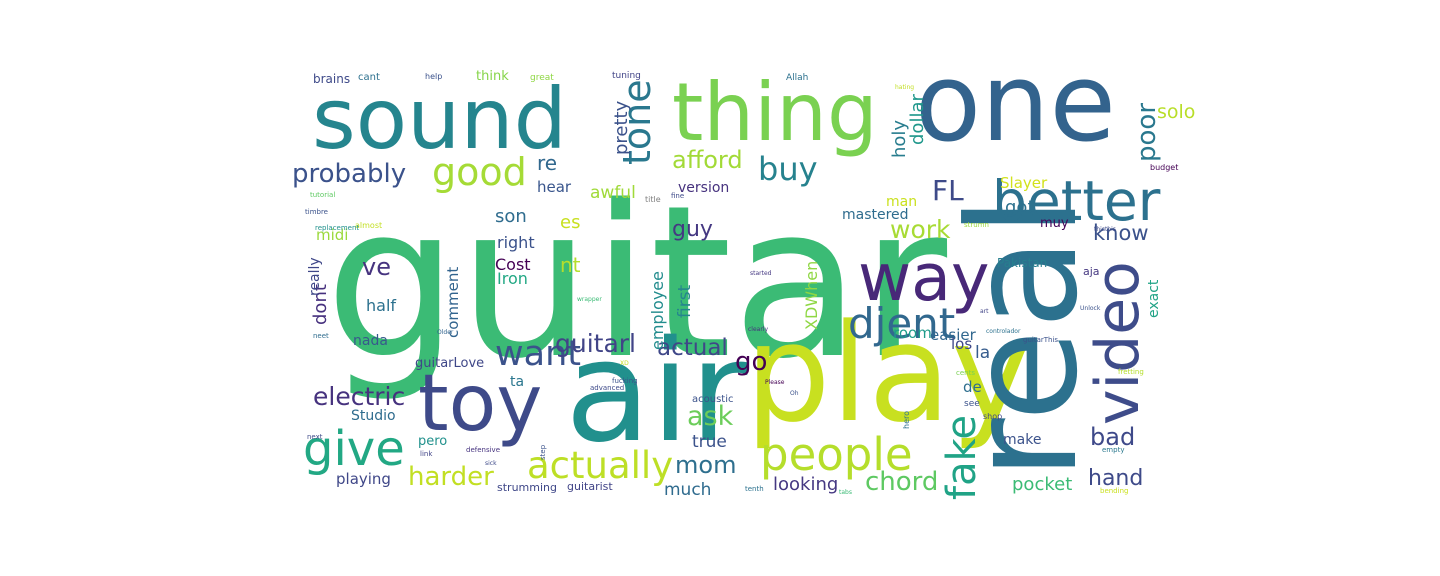  I want to click on cloud-word: thing, so click(775, 112).